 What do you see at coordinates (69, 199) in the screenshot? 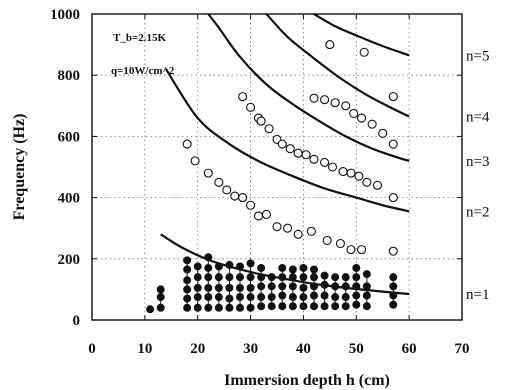
I see `y-tick-label: 400` at bounding box center [69, 199].